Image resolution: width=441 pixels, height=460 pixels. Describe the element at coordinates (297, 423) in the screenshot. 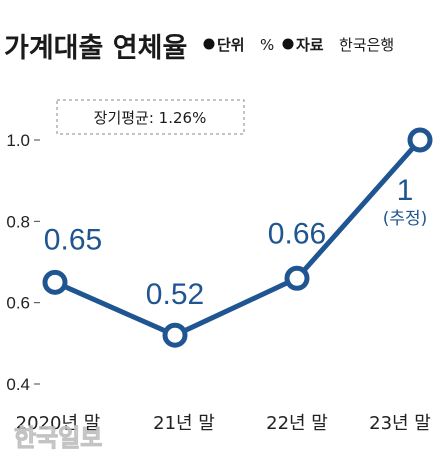

I see `x-tick-label: 22년 말` at that location.